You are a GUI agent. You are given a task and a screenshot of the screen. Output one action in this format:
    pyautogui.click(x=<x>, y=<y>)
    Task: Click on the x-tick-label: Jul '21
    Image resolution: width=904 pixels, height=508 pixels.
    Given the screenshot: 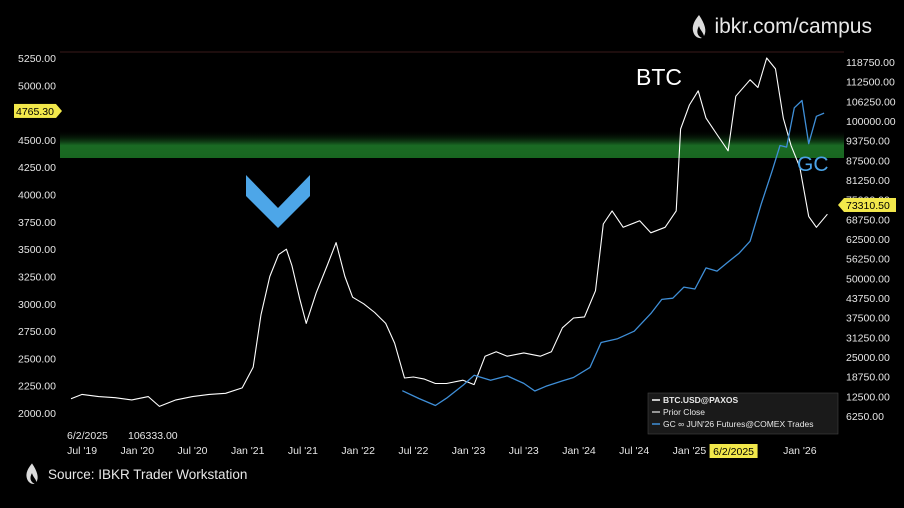 What is the action you would take?
    pyautogui.click(x=303, y=451)
    